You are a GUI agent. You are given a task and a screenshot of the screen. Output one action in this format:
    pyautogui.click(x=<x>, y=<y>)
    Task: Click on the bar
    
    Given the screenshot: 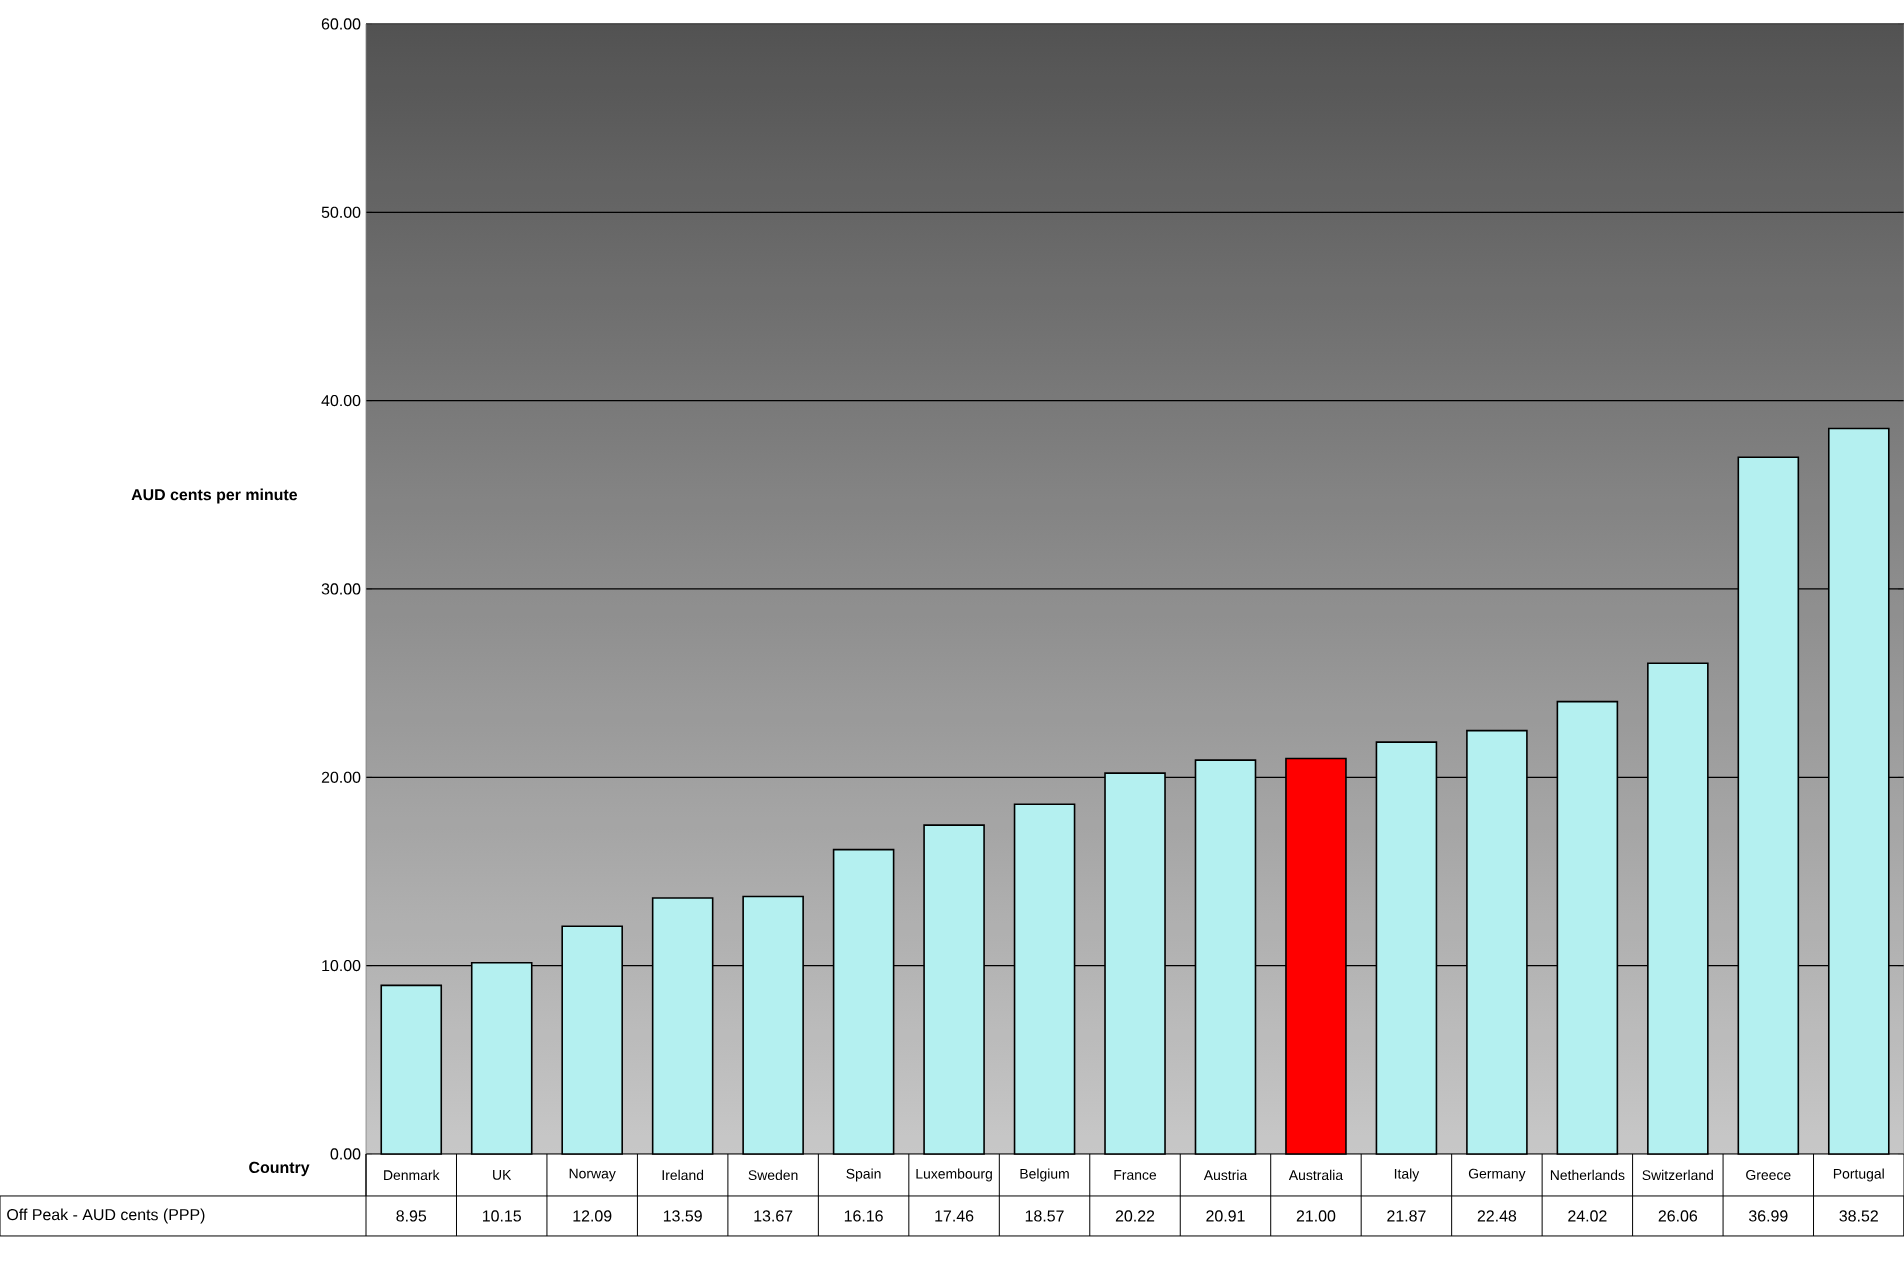 What is the action you would take?
    pyautogui.click(x=411, y=1069)
    